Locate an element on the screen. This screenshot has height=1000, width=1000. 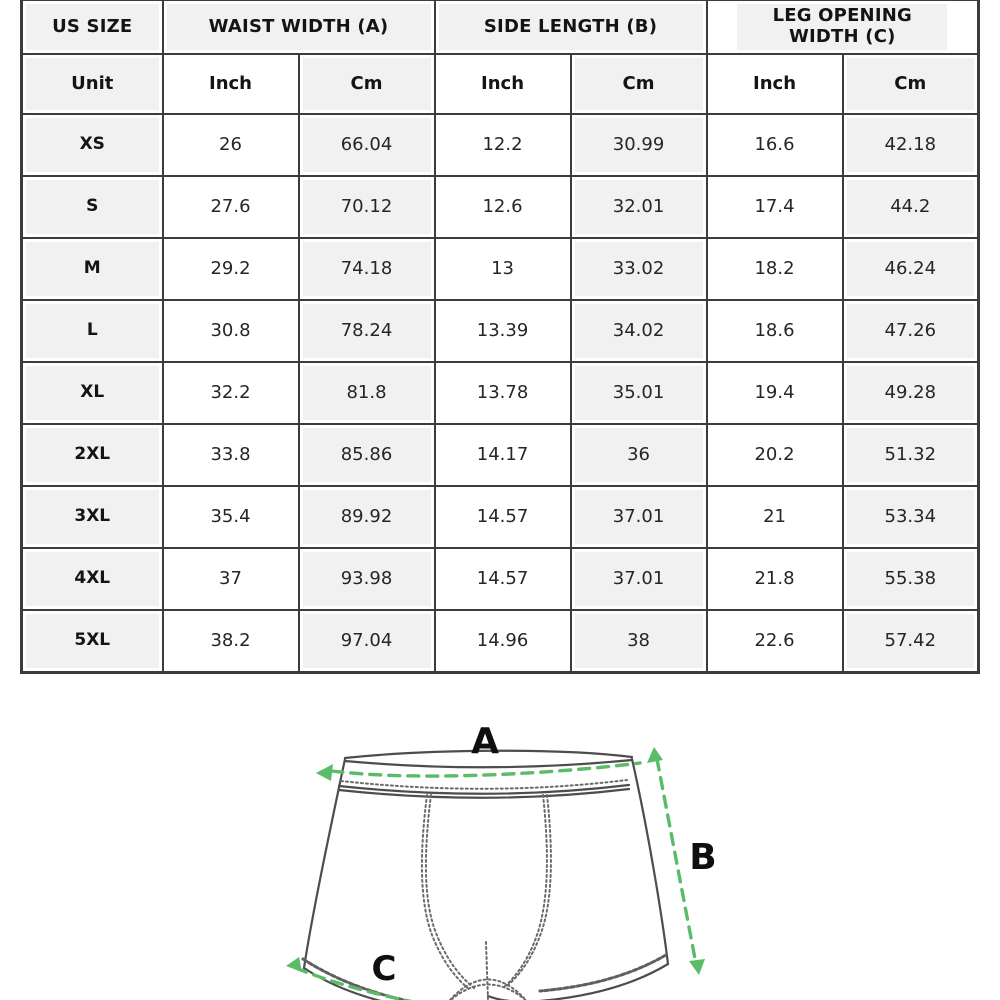
table-row: M 29.2 74.18 13 33.02 18.2 46.24 is located at coordinates (500, 269).